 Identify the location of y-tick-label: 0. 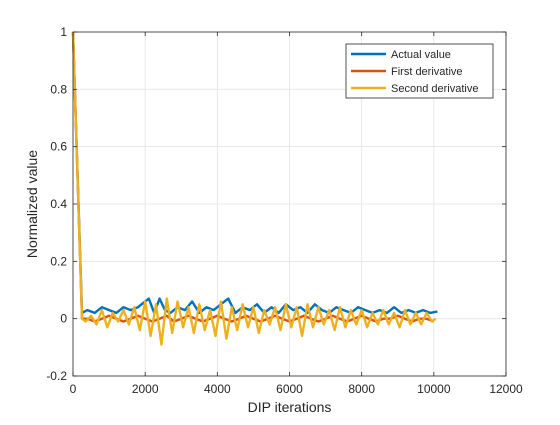
(63, 319).